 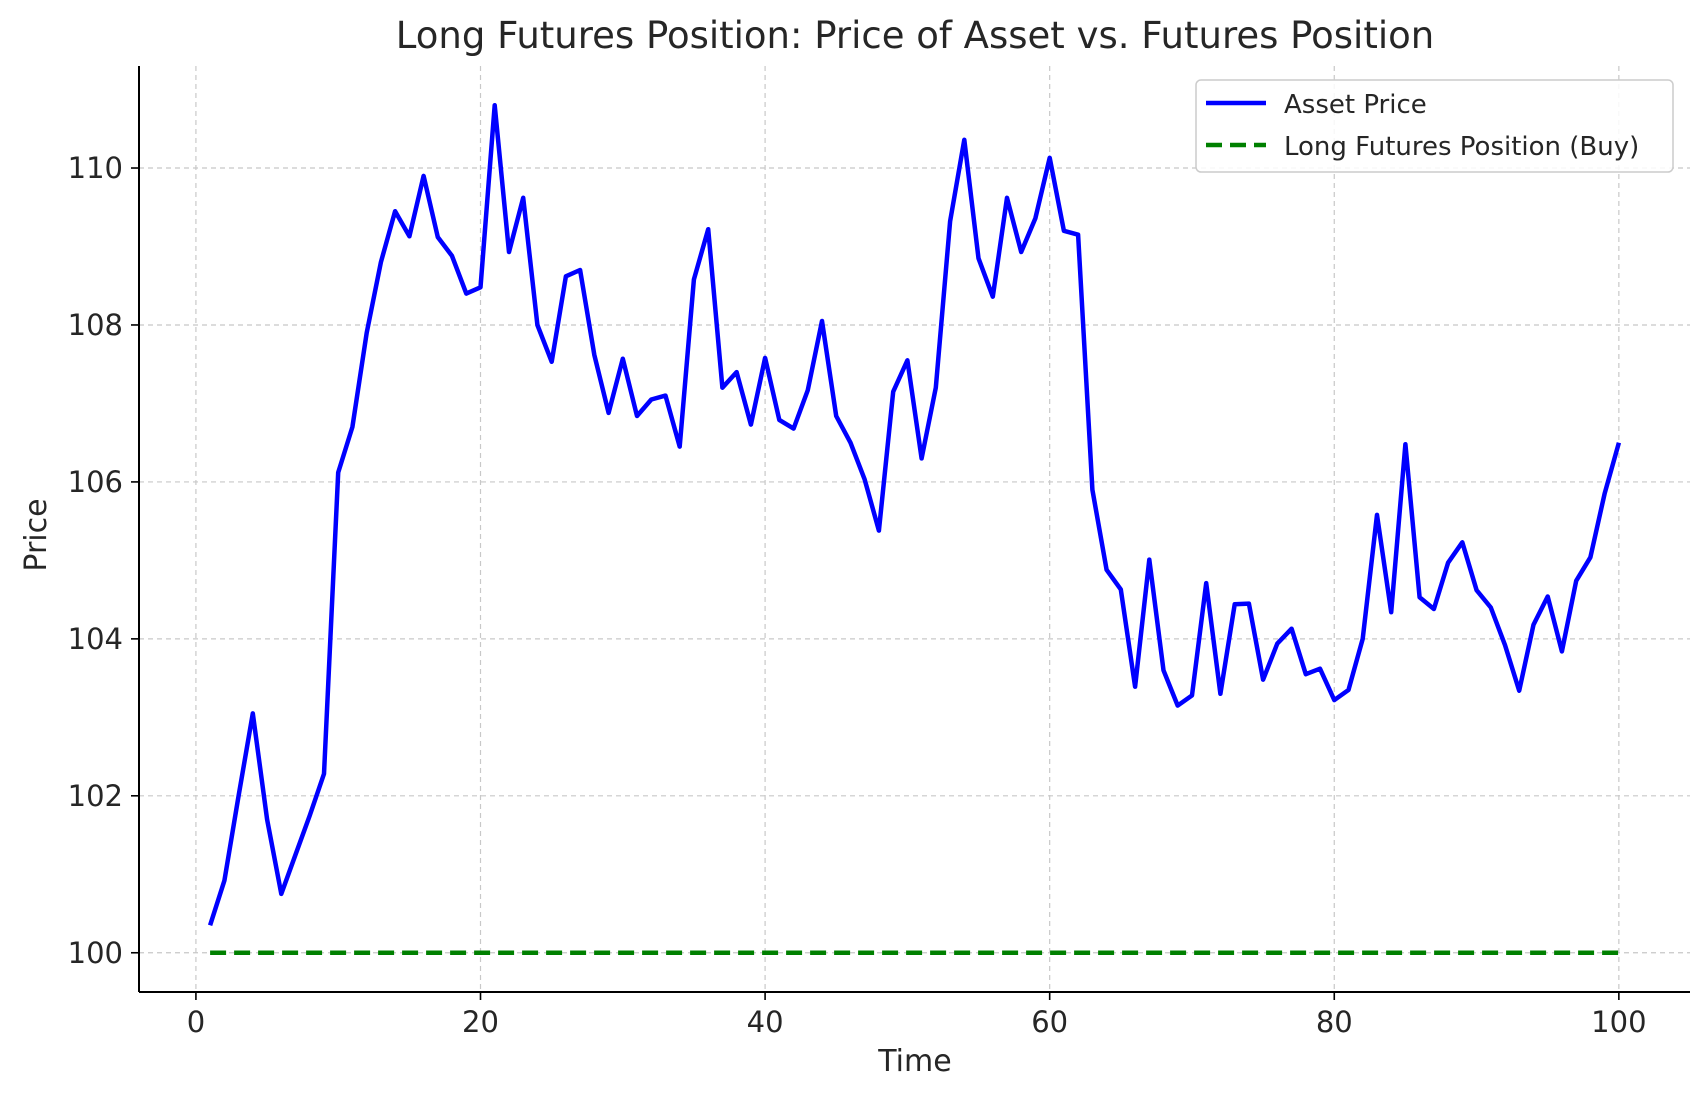 I want to click on x-tick-label: 100, so click(x=1618, y=1022).